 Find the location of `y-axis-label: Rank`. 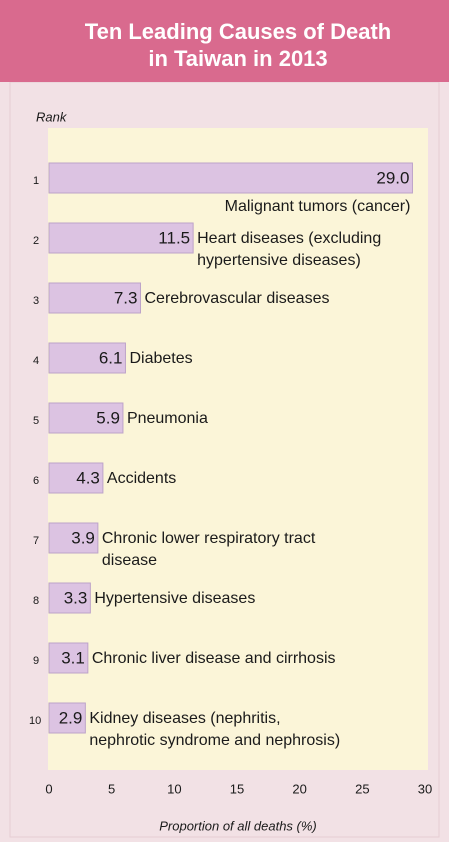

y-axis-label: Rank is located at coordinates (52, 116).